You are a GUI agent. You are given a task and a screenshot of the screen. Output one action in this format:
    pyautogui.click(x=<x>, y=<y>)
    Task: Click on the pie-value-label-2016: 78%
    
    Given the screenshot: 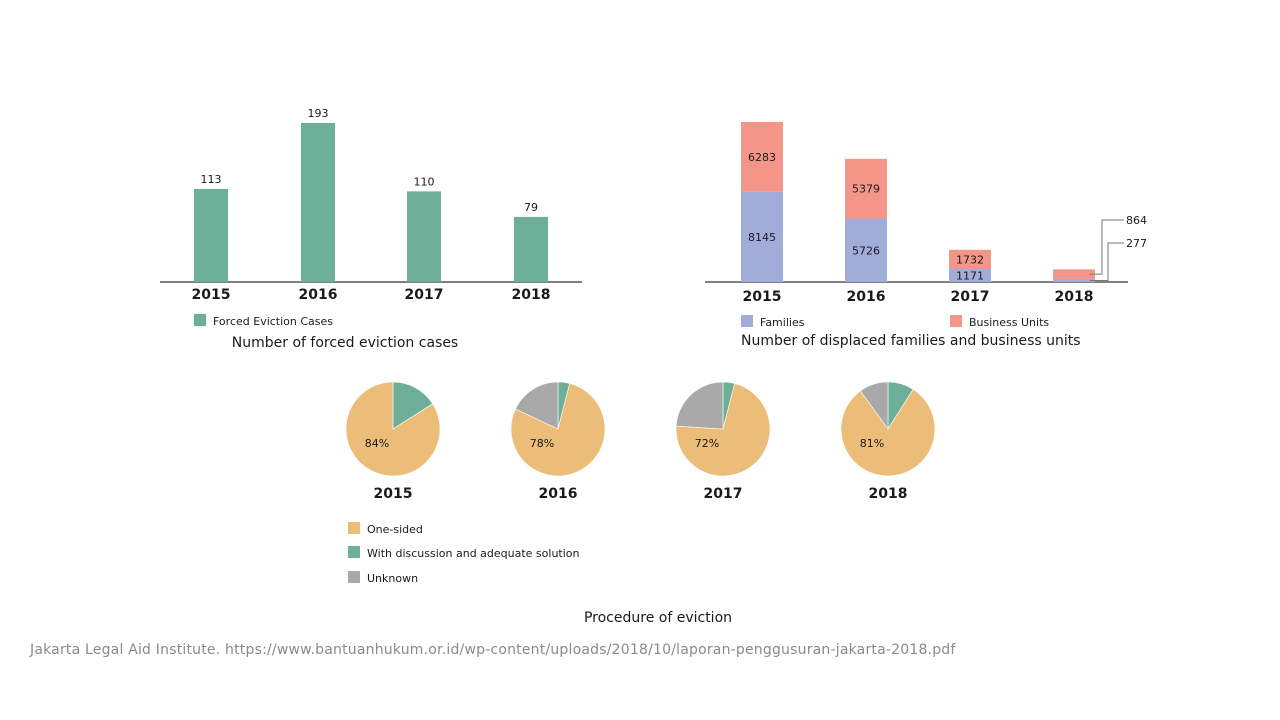 What is the action you would take?
    pyautogui.click(x=542, y=443)
    